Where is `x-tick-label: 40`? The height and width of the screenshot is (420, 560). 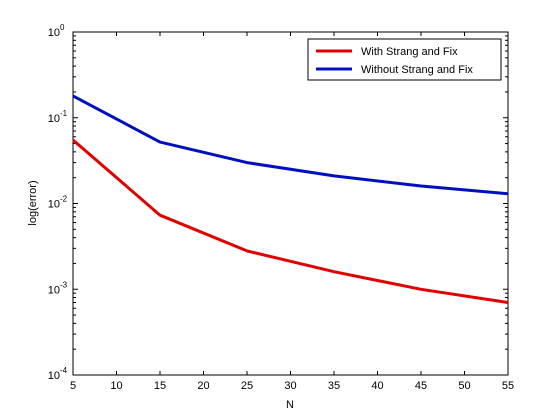
x-tick-label: 40 is located at coordinates (377, 386).